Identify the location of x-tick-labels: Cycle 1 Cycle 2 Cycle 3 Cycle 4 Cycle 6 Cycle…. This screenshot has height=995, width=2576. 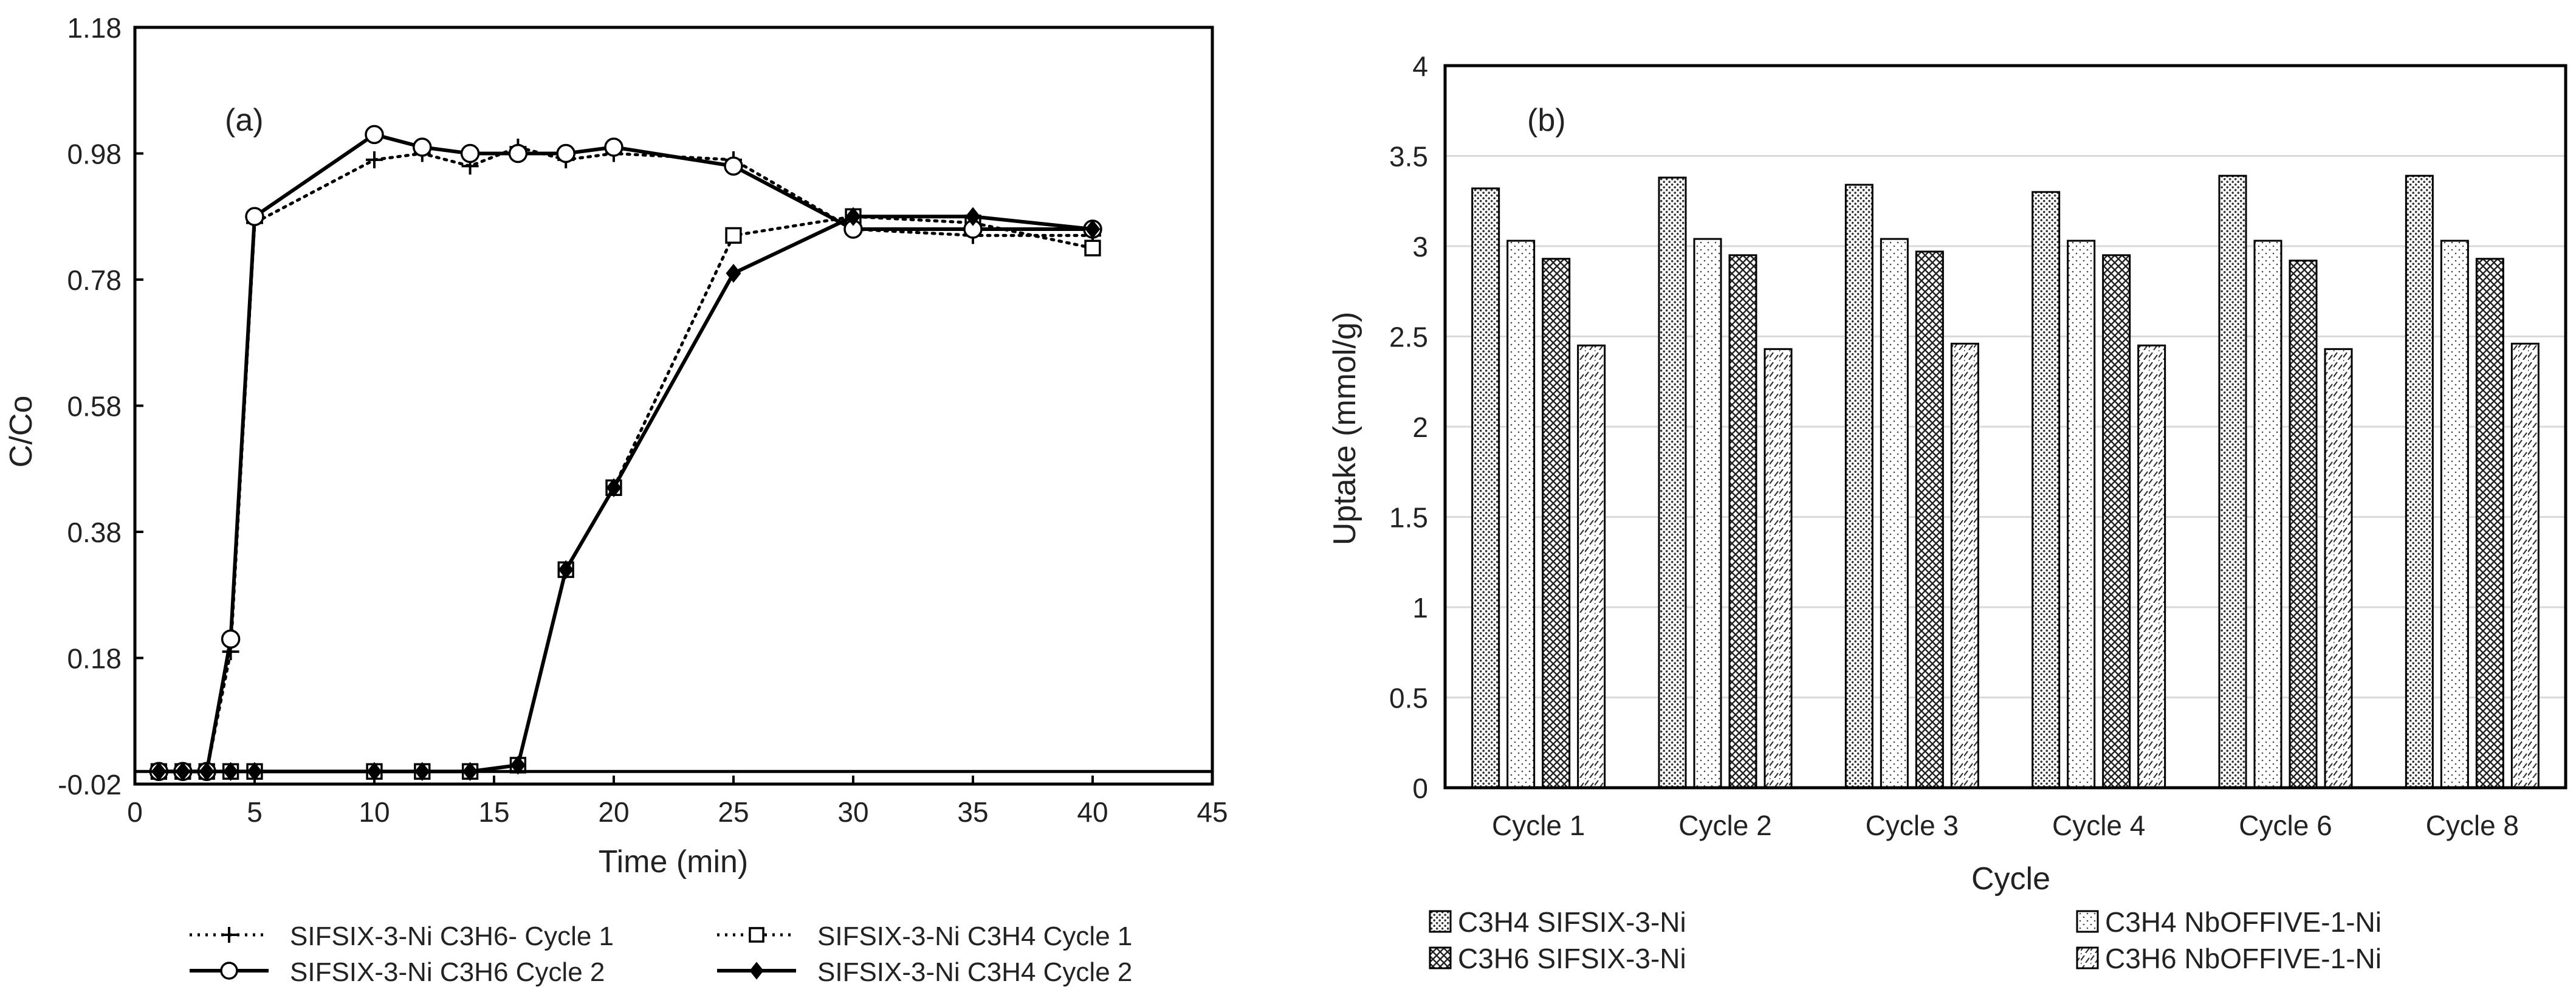
(2005, 825).